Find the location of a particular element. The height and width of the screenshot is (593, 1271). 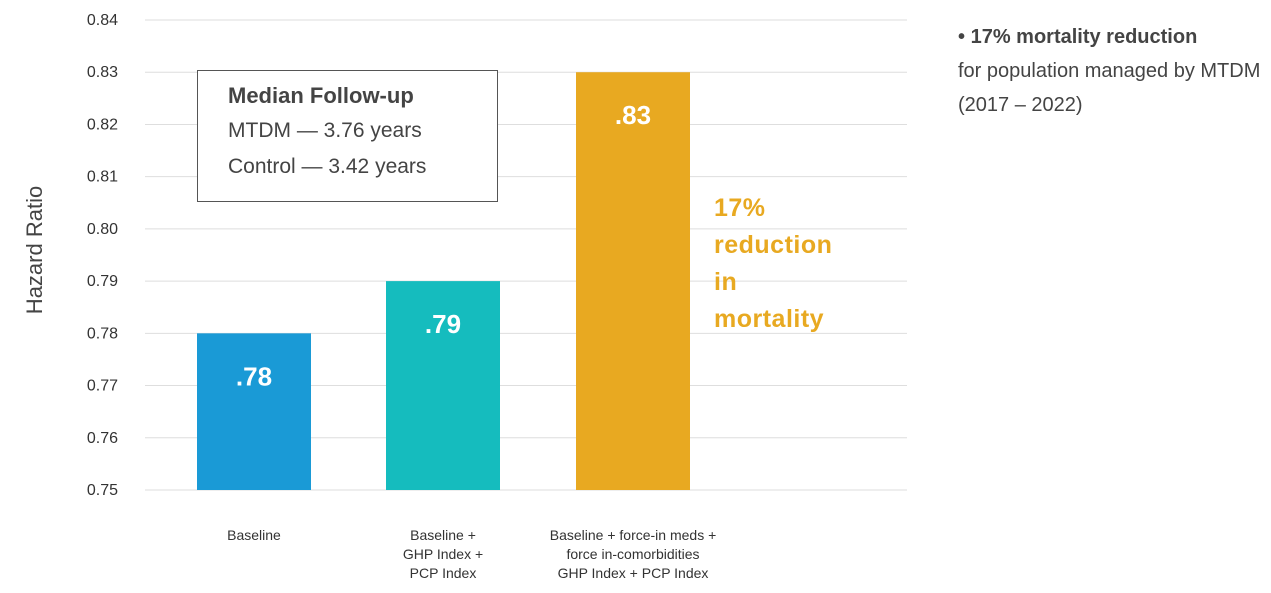

followup-control: Control — 3.42 years is located at coordinates (327, 166).